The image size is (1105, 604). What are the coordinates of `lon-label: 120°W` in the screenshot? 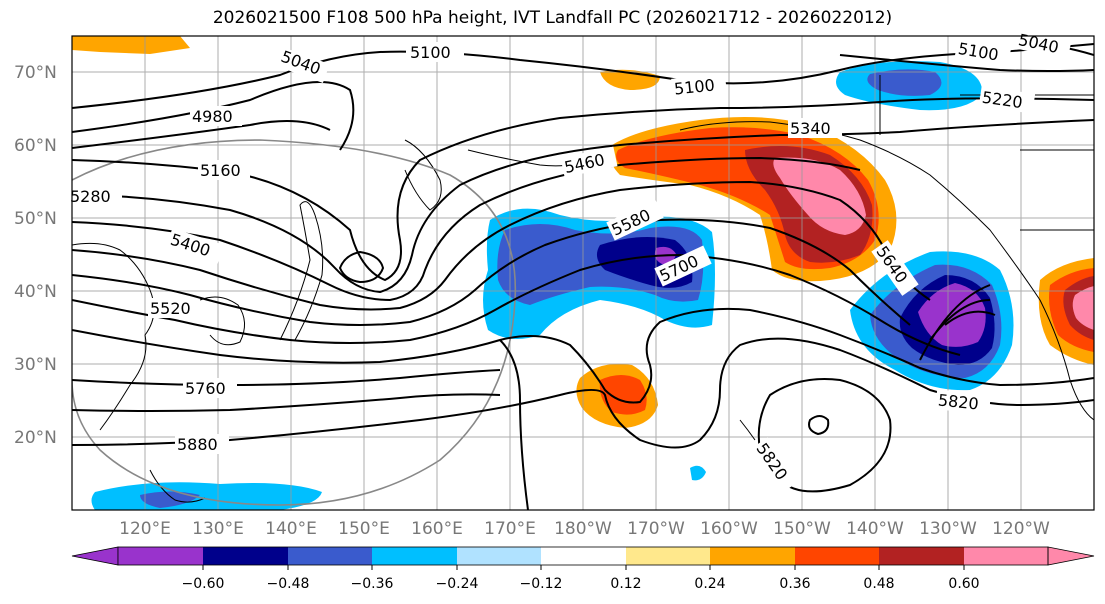 It's located at (1021, 529).